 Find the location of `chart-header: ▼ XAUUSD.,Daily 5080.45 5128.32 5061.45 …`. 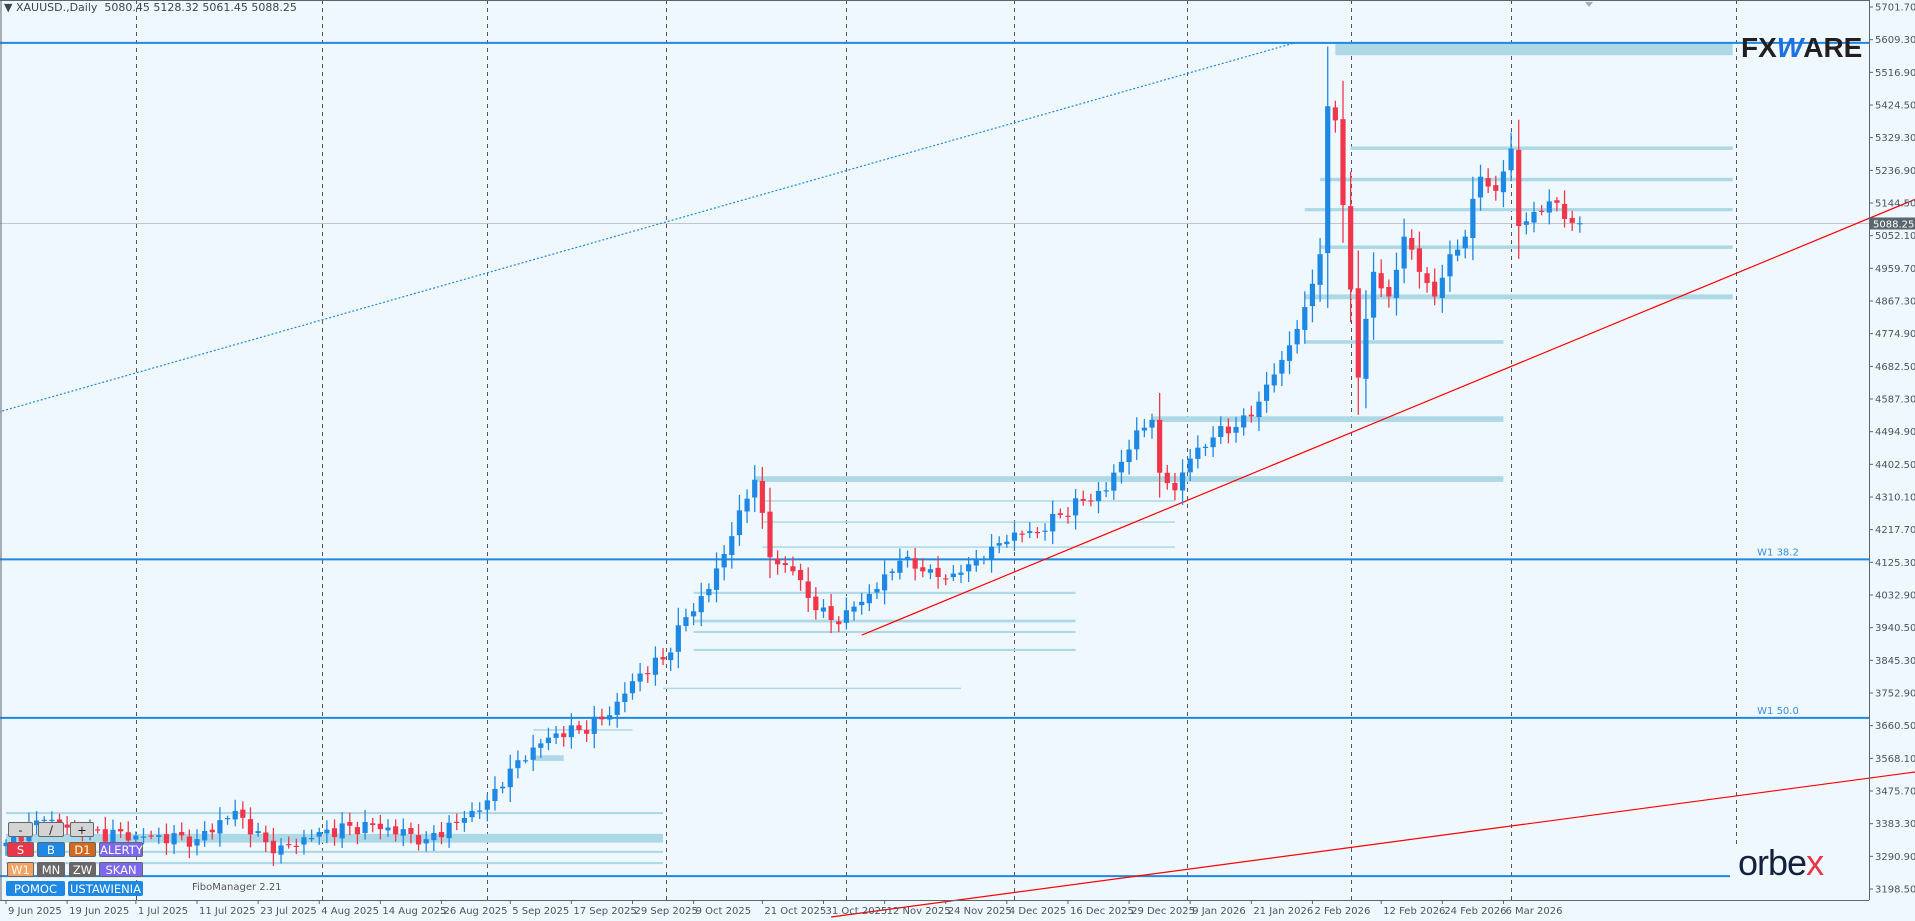

chart-header: ▼ XAUUSD.,Daily 5080.45 5128.32 5061.45 … is located at coordinates (150, 7).